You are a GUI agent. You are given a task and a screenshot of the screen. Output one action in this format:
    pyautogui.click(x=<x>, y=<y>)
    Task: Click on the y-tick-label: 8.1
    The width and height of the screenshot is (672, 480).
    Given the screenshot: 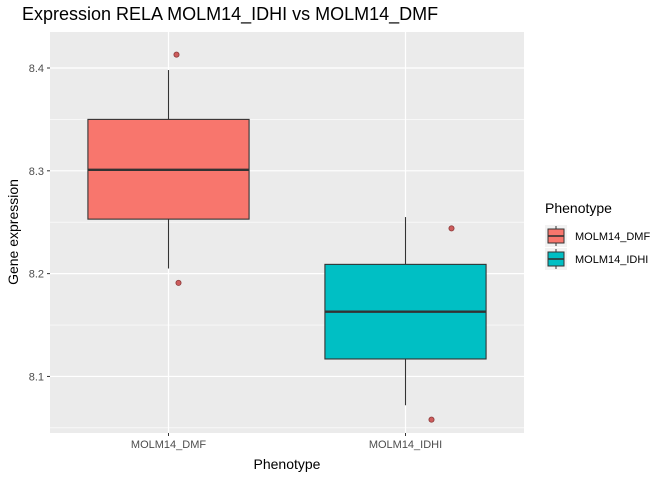 What is the action you would take?
    pyautogui.click(x=36, y=377)
    